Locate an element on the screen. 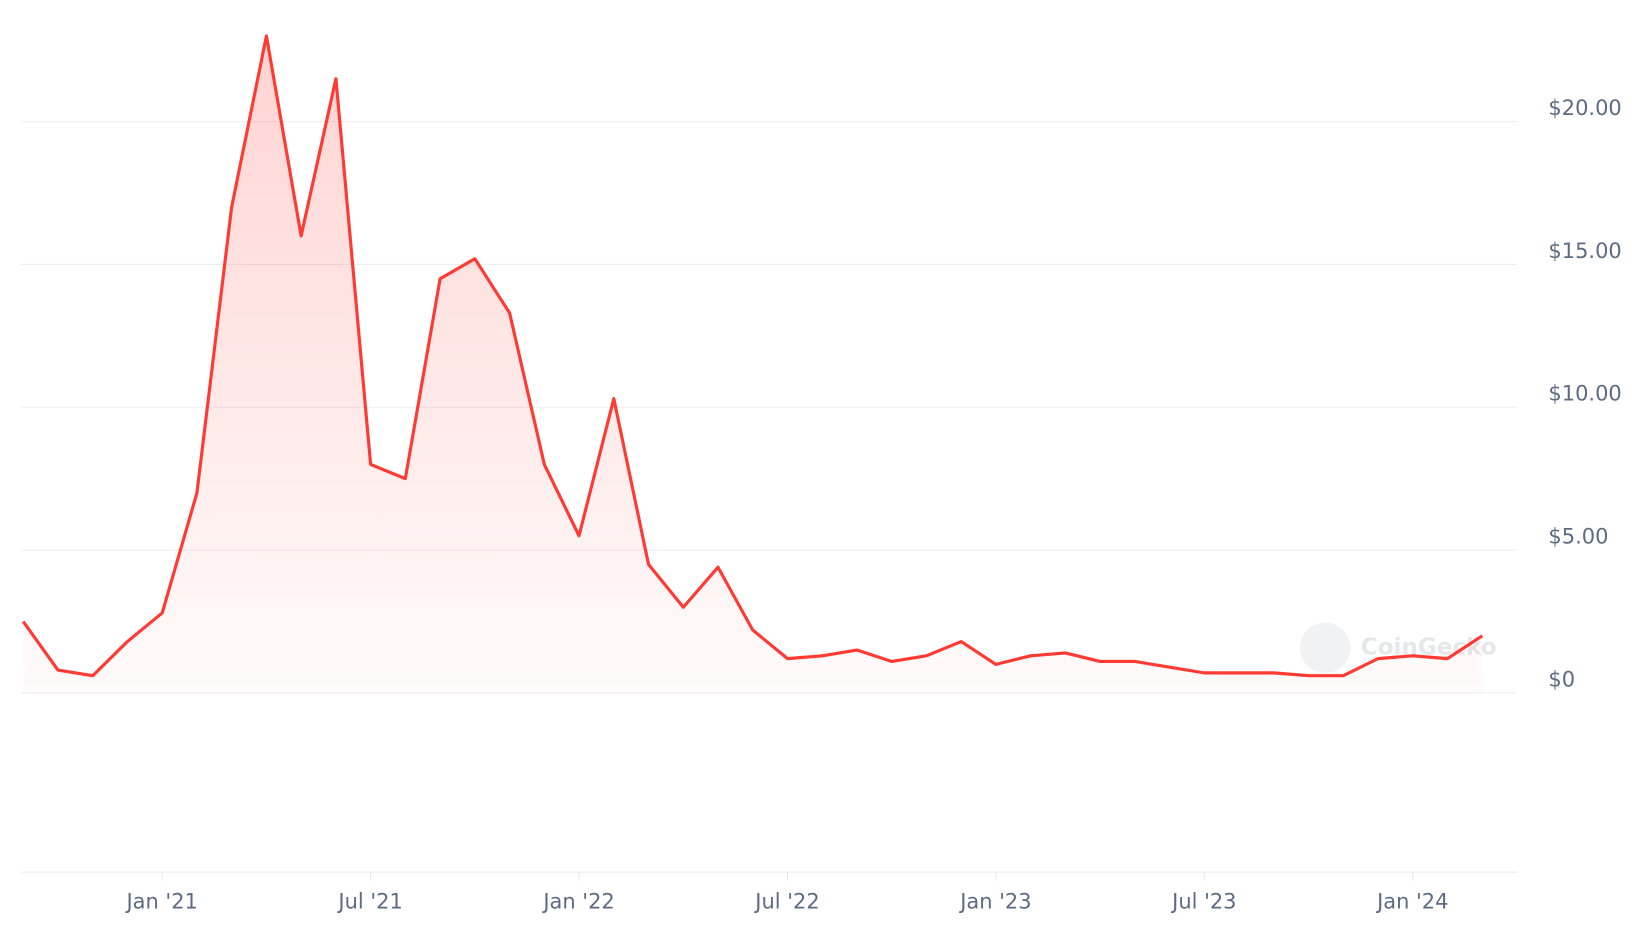  watermark-logo is located at coordinates (1325, 647).